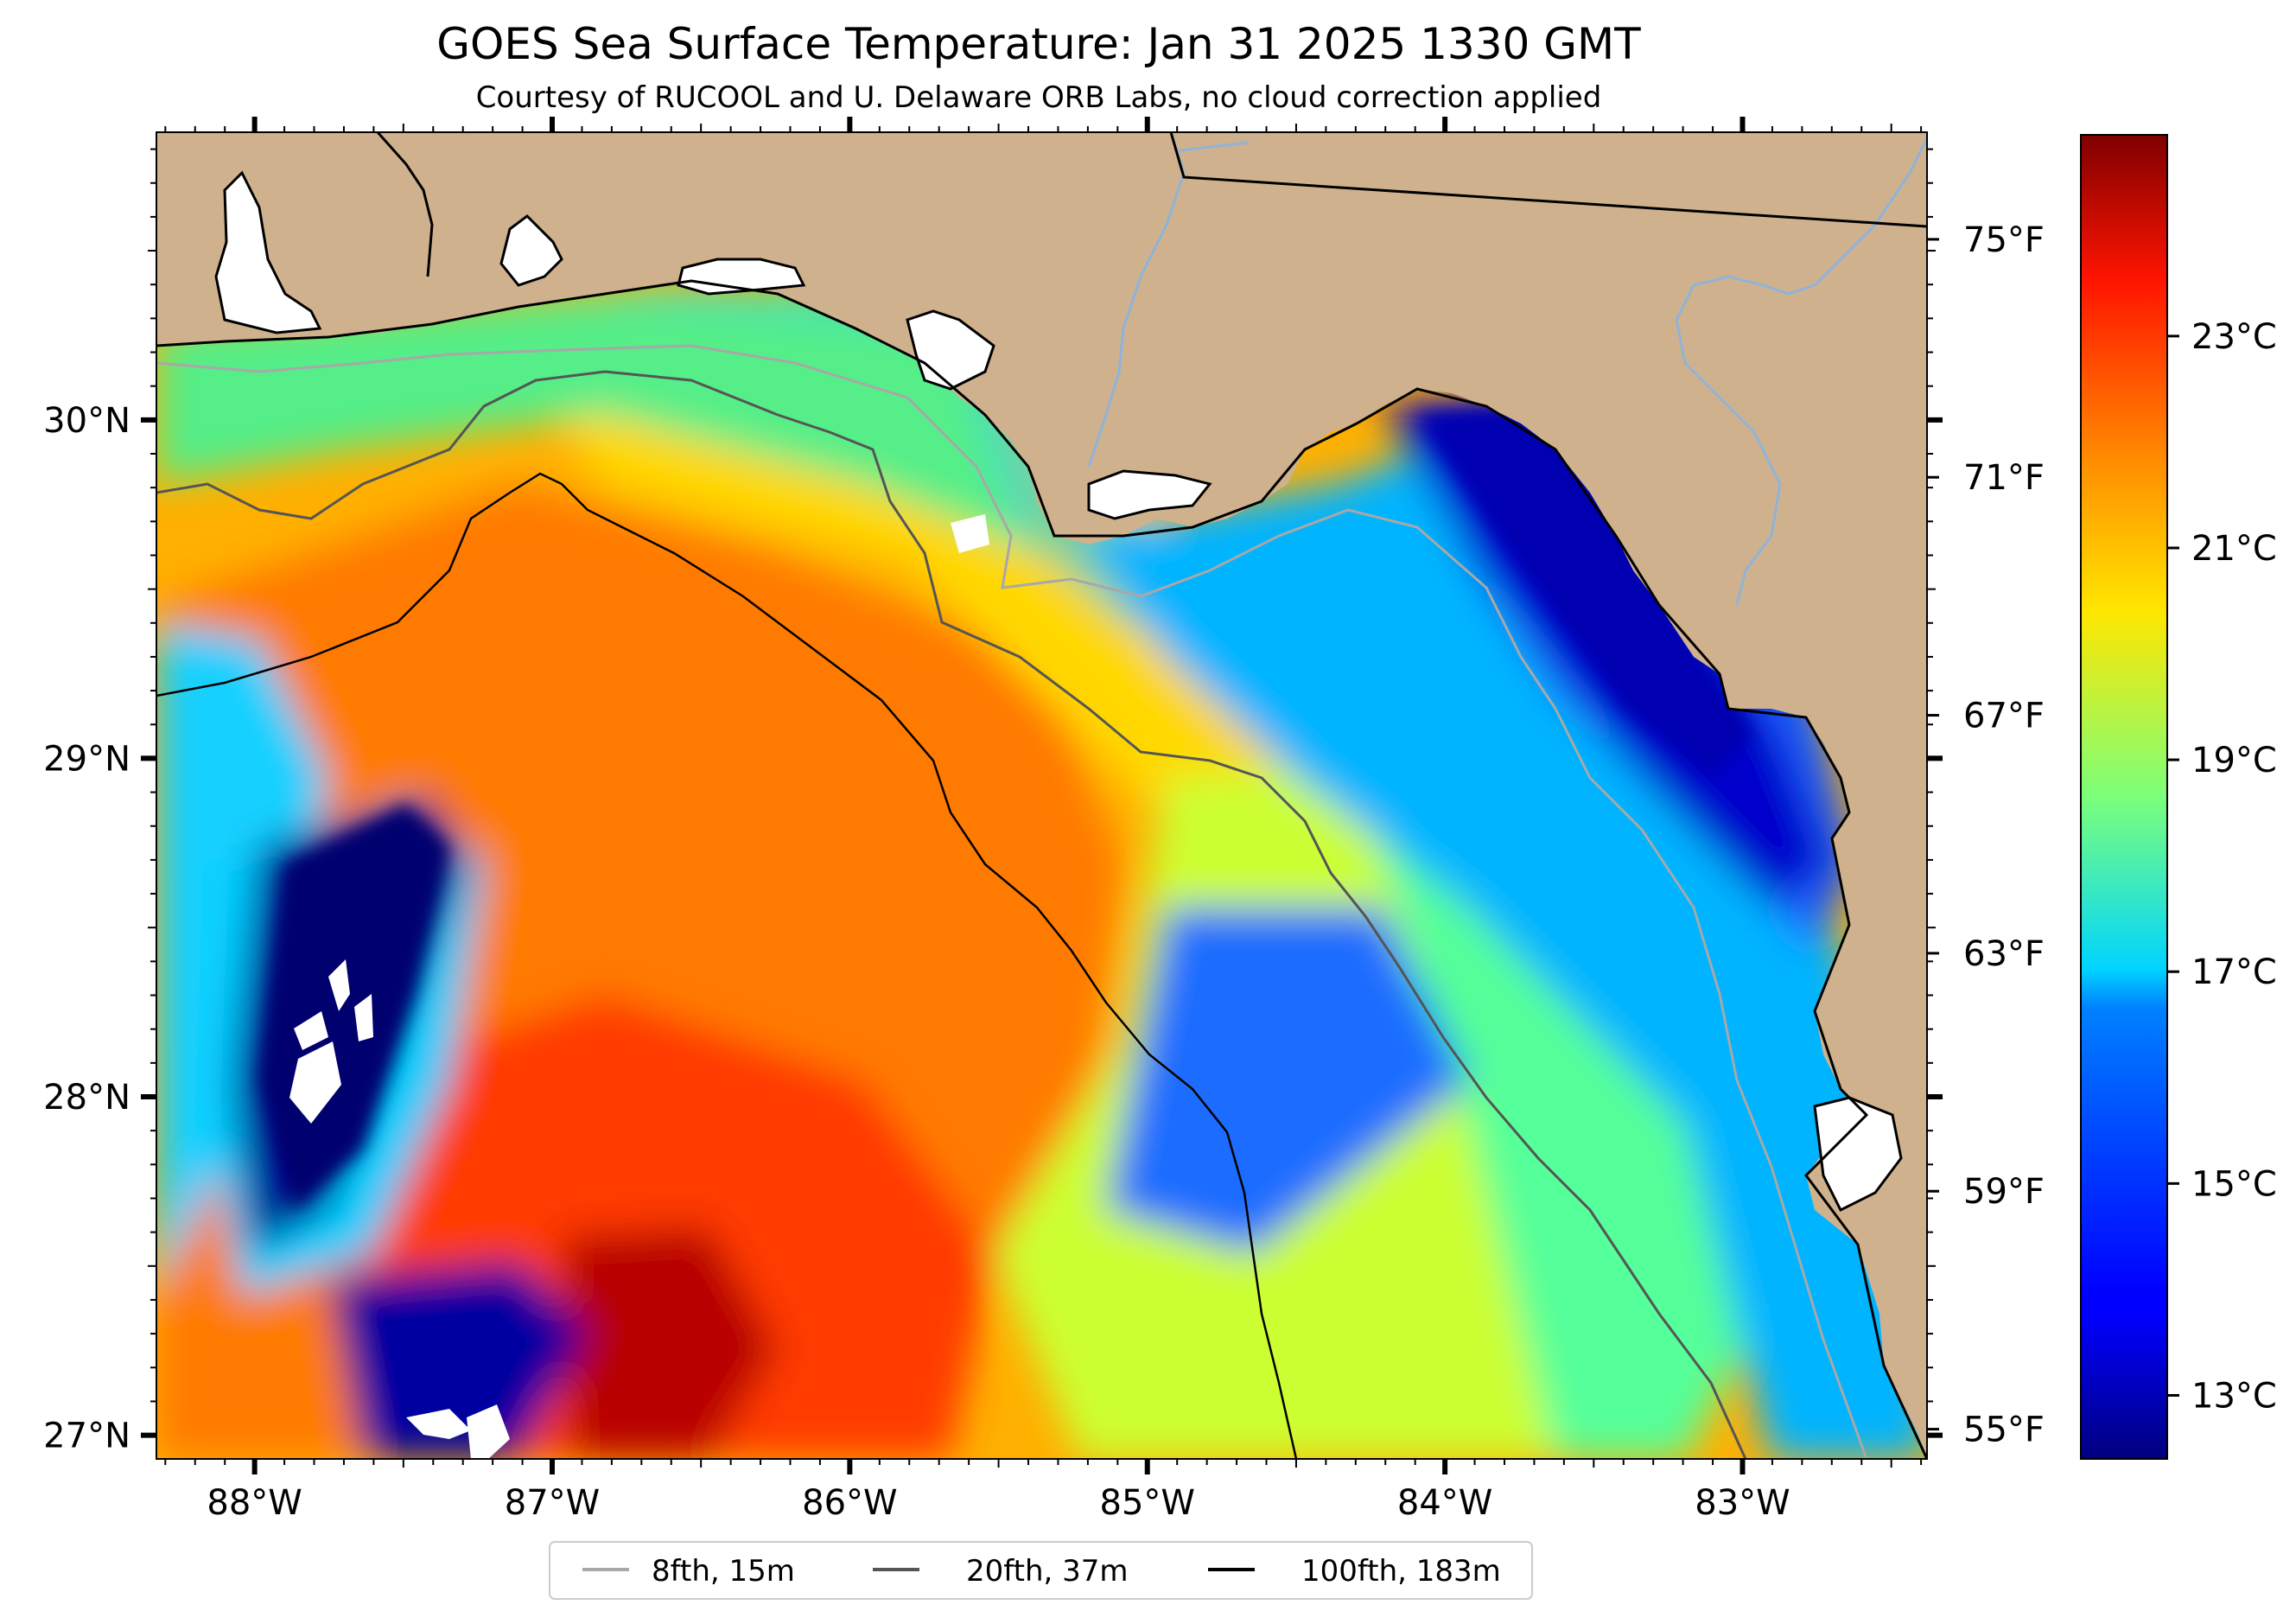  What do you see at coordinates (2004, 1192) in the screenshot?
I see `f-tick-label: 59°F` at bounding box center [2004, 1192].